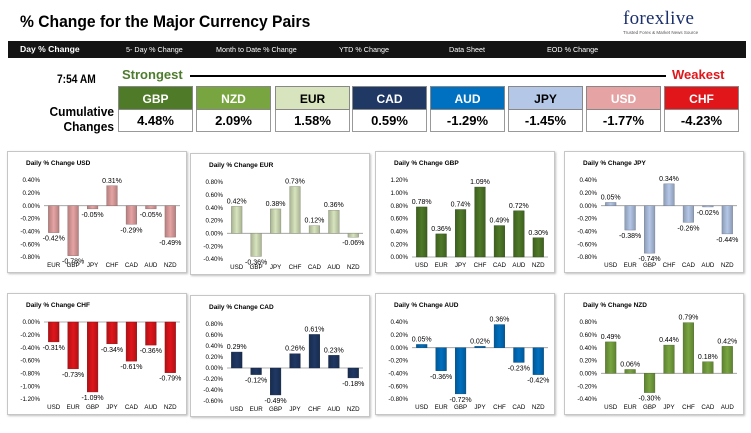  What do you see at coordinates (73, 262) in the screenshot?
I see `data-label: -0.78%` at bounding box center [73, 262].